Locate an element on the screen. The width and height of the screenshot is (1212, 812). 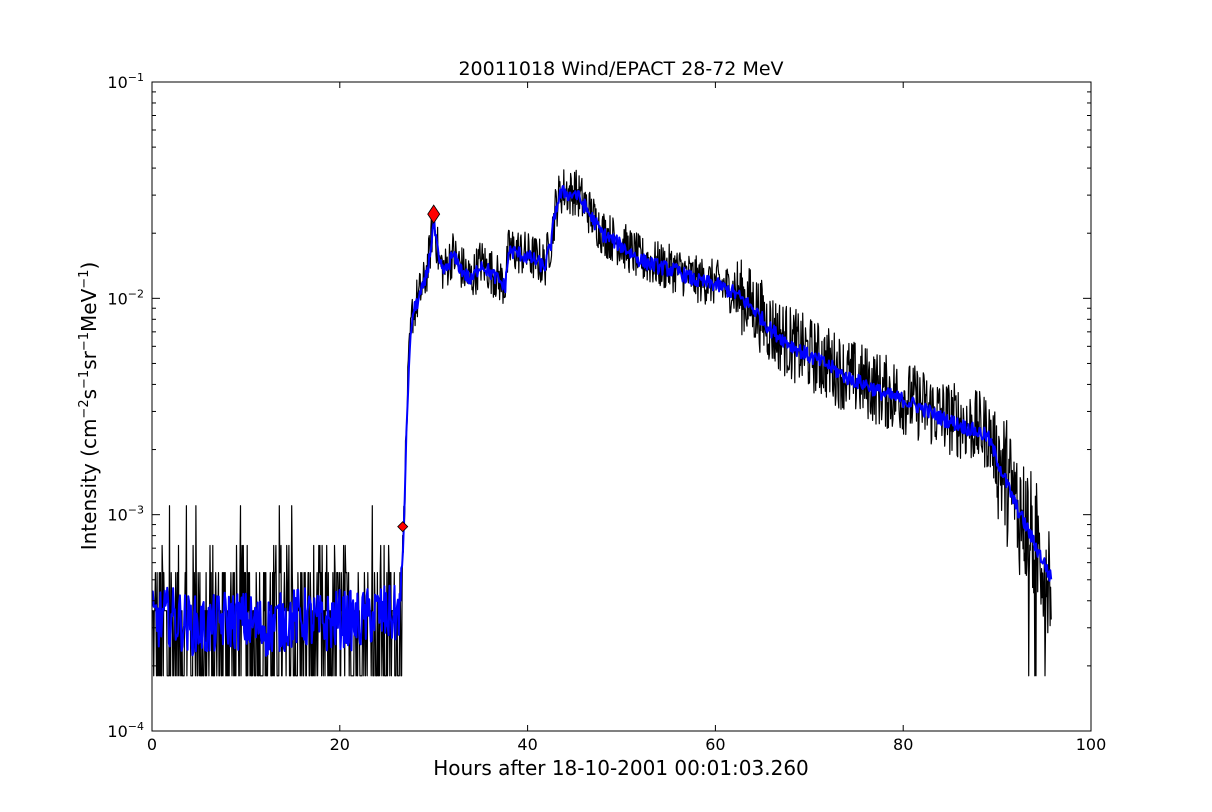
x-axis-label: Hours after 18-10-2001 00:01:03.260 is located at coordinates (621, 768).